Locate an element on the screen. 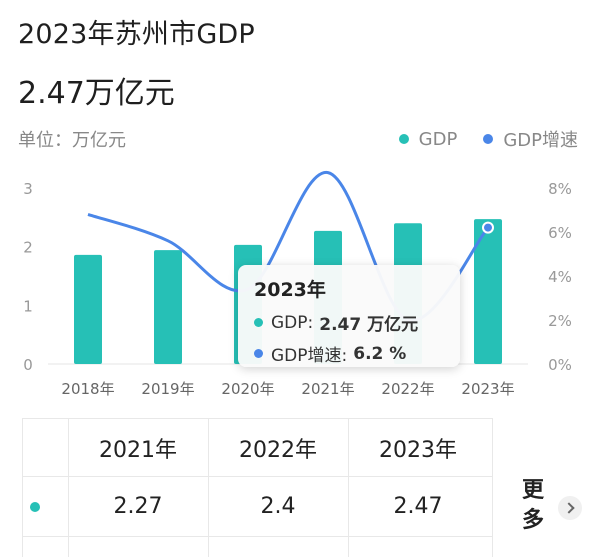 The width and height of the screenshot is (600, 557). y-left-tick-label: 0 is located at coordinates (28, 365).